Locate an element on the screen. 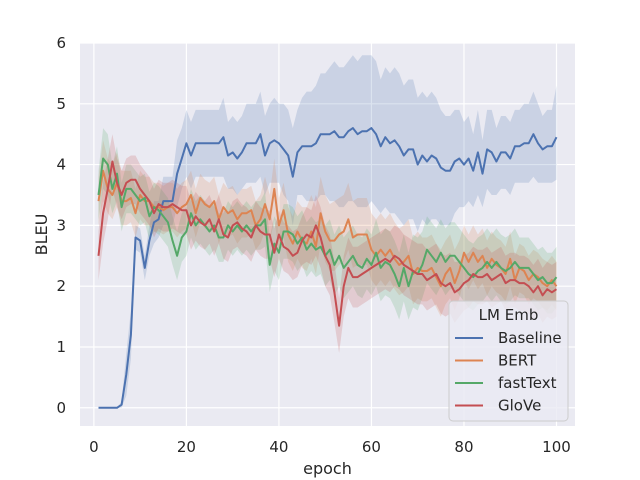 The width and height of the screenshot is (640, 480). y-tick-label: 1 is located at coordinates (61, 347).